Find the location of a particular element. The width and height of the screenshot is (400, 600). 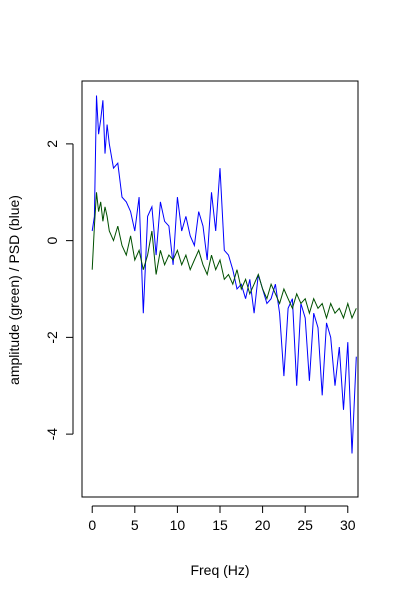

y-axis: -4 -2 0 2 is located at coordinates (59, 290).